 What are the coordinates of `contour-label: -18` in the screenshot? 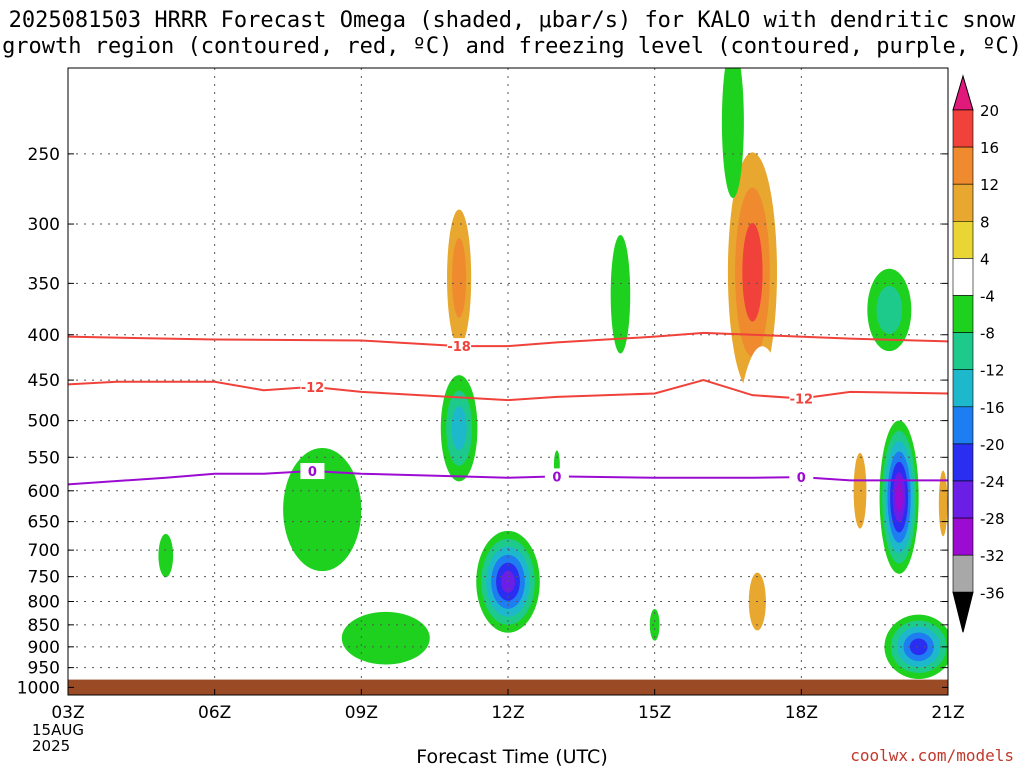 It's located at (459, 347).